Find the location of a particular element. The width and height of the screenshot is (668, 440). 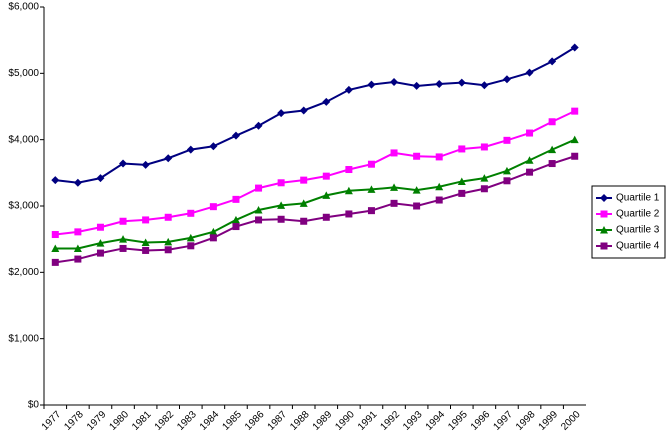

x-tick-label: 1983 is located at coordinates (187, 421).